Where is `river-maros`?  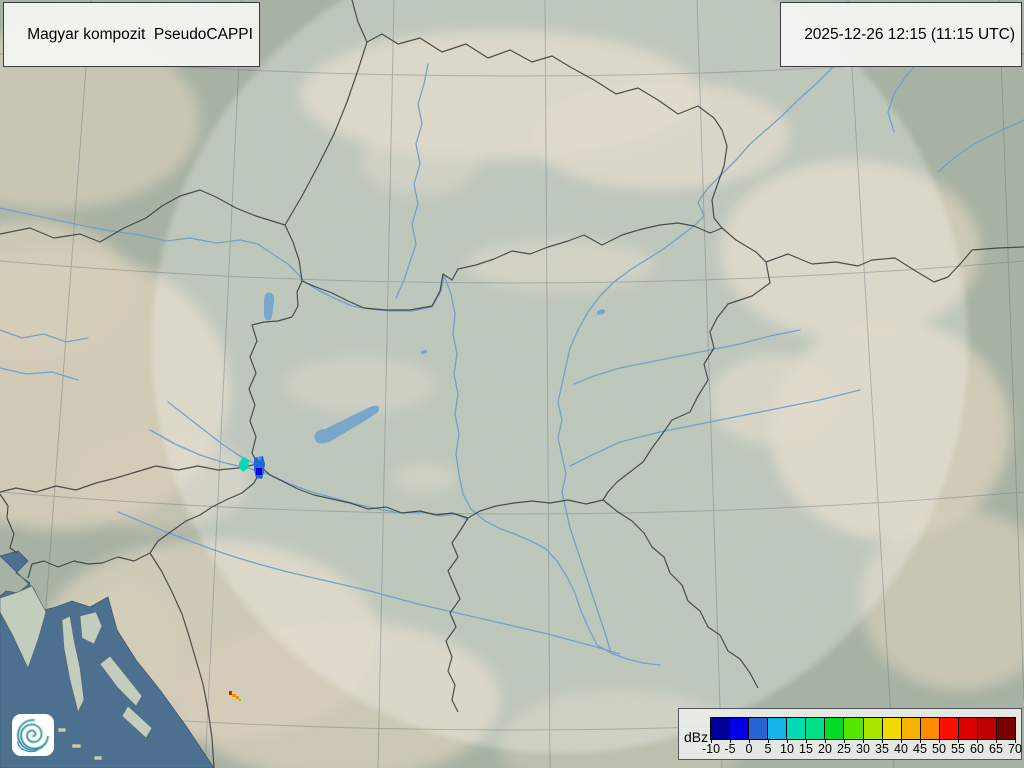 river-maros is located at coordinates (715, 428).